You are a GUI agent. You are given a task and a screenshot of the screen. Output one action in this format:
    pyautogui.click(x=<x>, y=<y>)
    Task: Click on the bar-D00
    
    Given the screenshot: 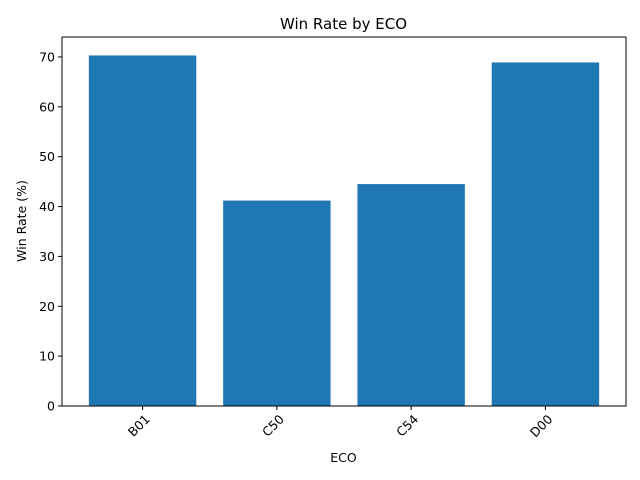 What is the action you would take?
    pyautogui.click(x=545, y=234)
    